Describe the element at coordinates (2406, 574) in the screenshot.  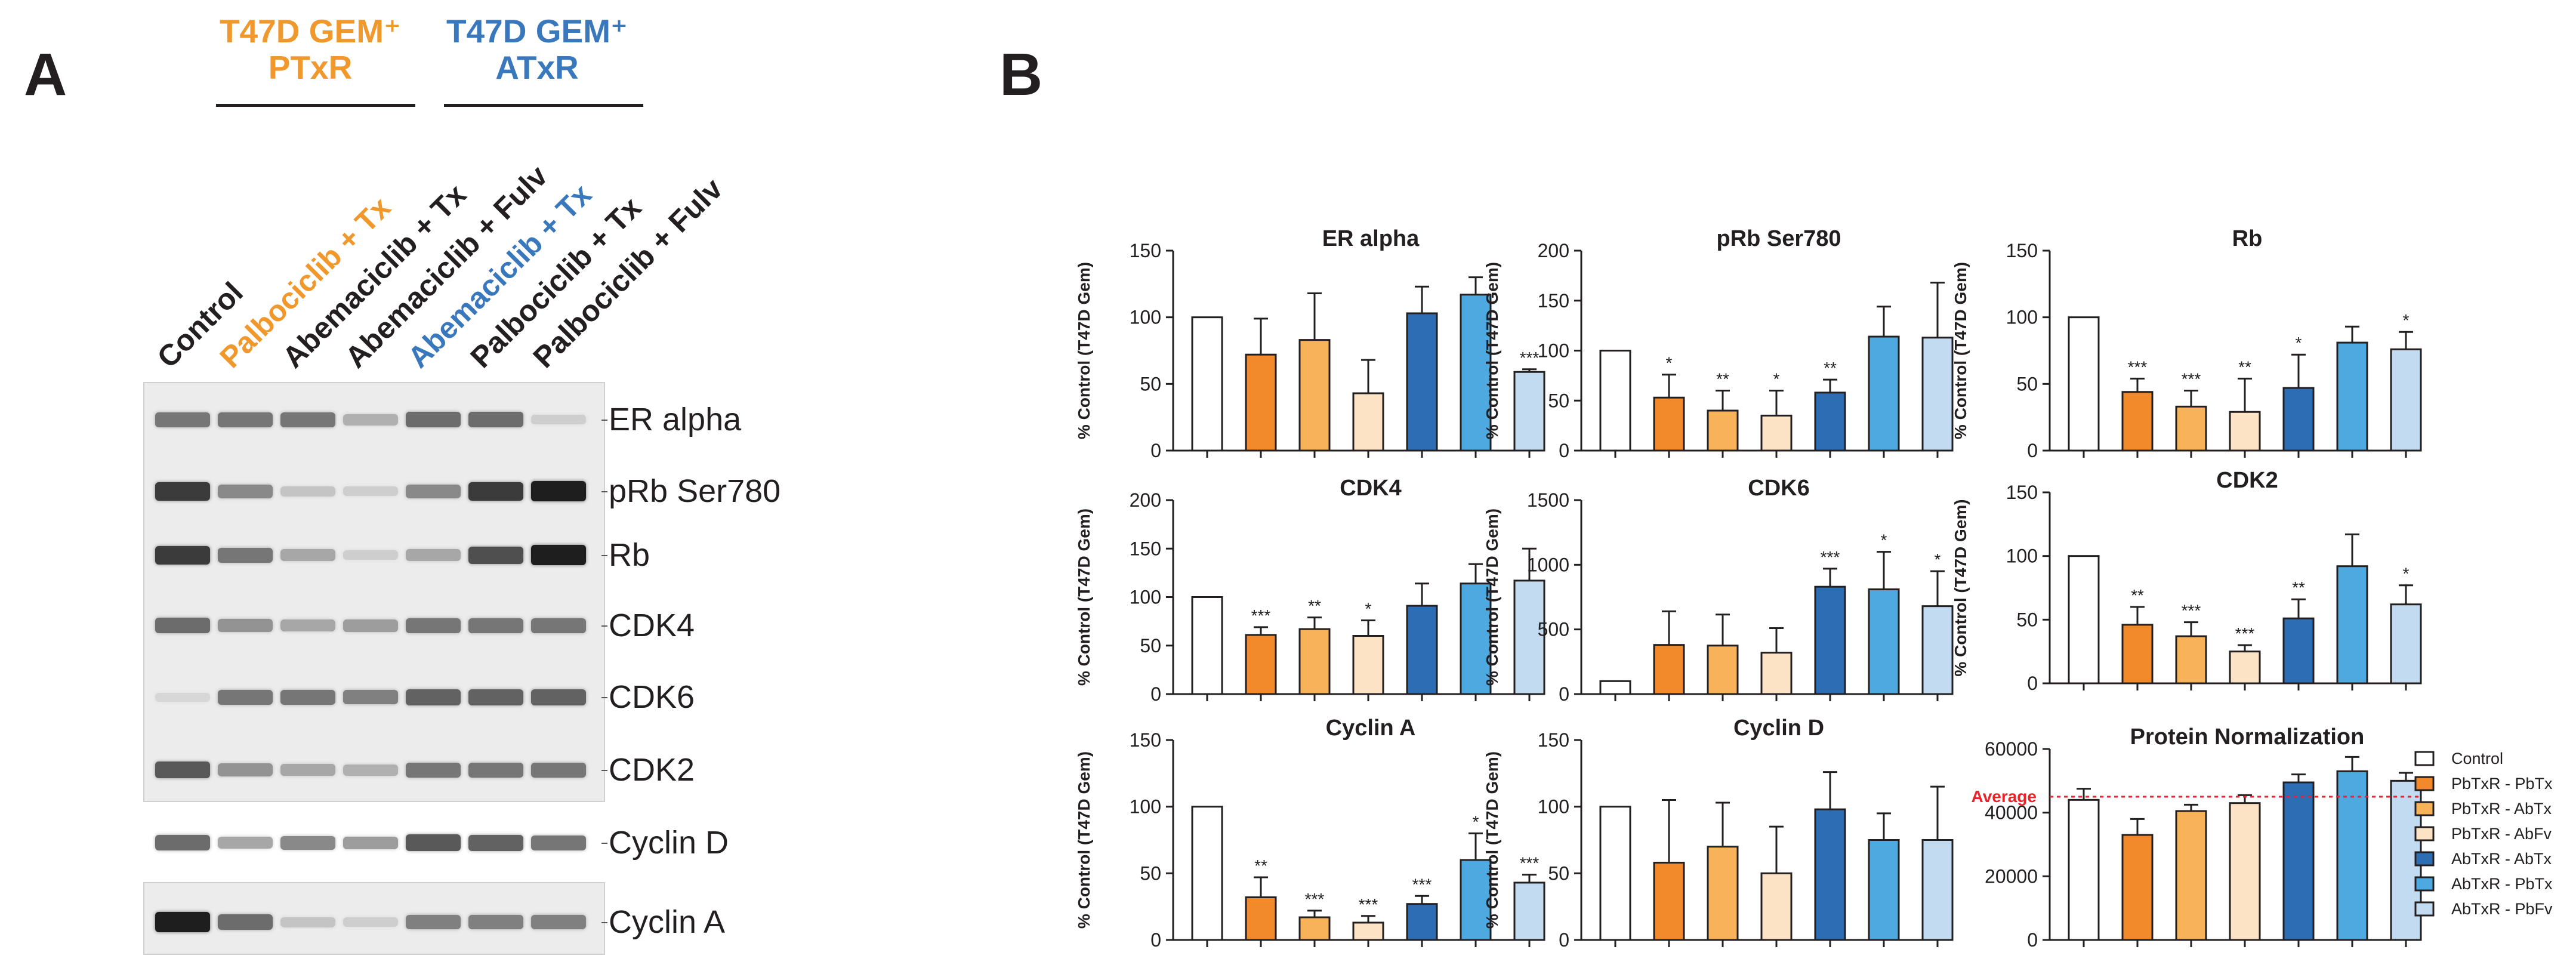
I see `significance-6-7: *` at that location.